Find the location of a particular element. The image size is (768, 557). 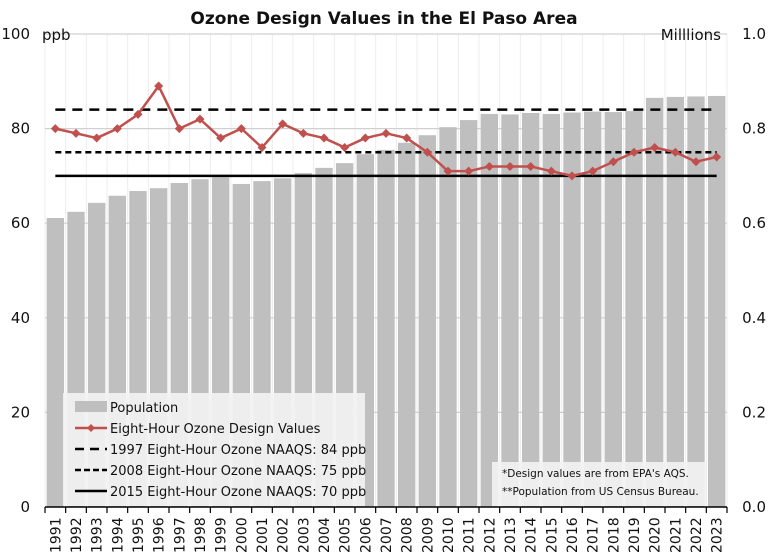

design-value-marker-2009 is located at coordinates (427, 152).